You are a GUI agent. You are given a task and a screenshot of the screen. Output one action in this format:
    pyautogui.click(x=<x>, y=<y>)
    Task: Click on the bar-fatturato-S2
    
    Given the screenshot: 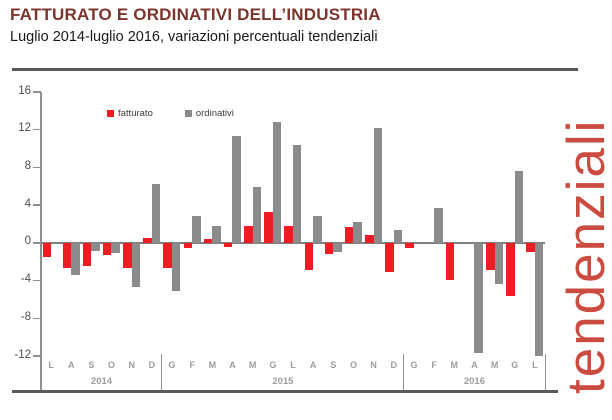 What is the action you would take?
    pyautogui.click(x=87, y=254)
    